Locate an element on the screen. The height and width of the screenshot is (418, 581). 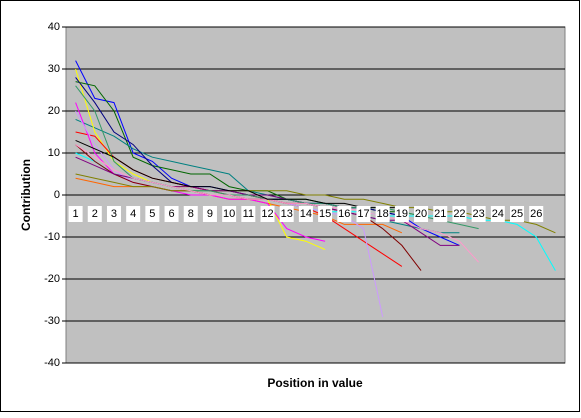
x-tick-label: 11 is located at coordinates (248, 214).